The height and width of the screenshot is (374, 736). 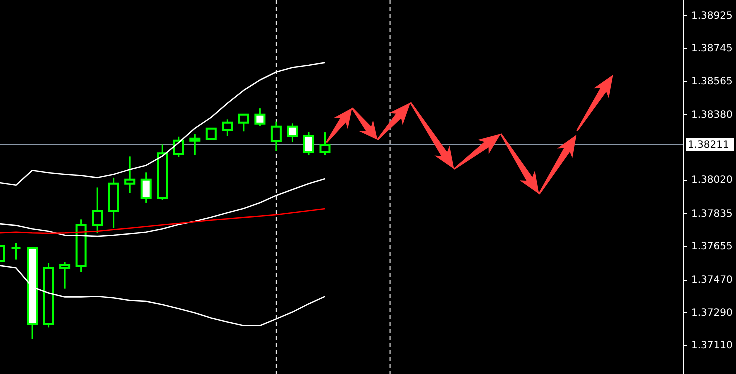 I want to click on y-tick-label: 1.38020, so click(x=712, y=180).